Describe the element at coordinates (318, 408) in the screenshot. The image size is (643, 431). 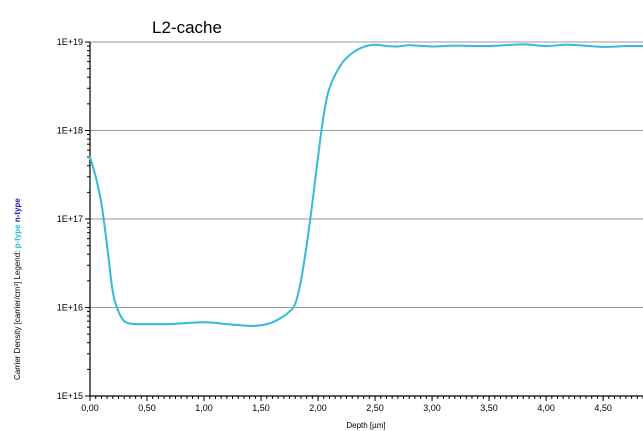
I see `x-tick-label: 2,00` at that location.